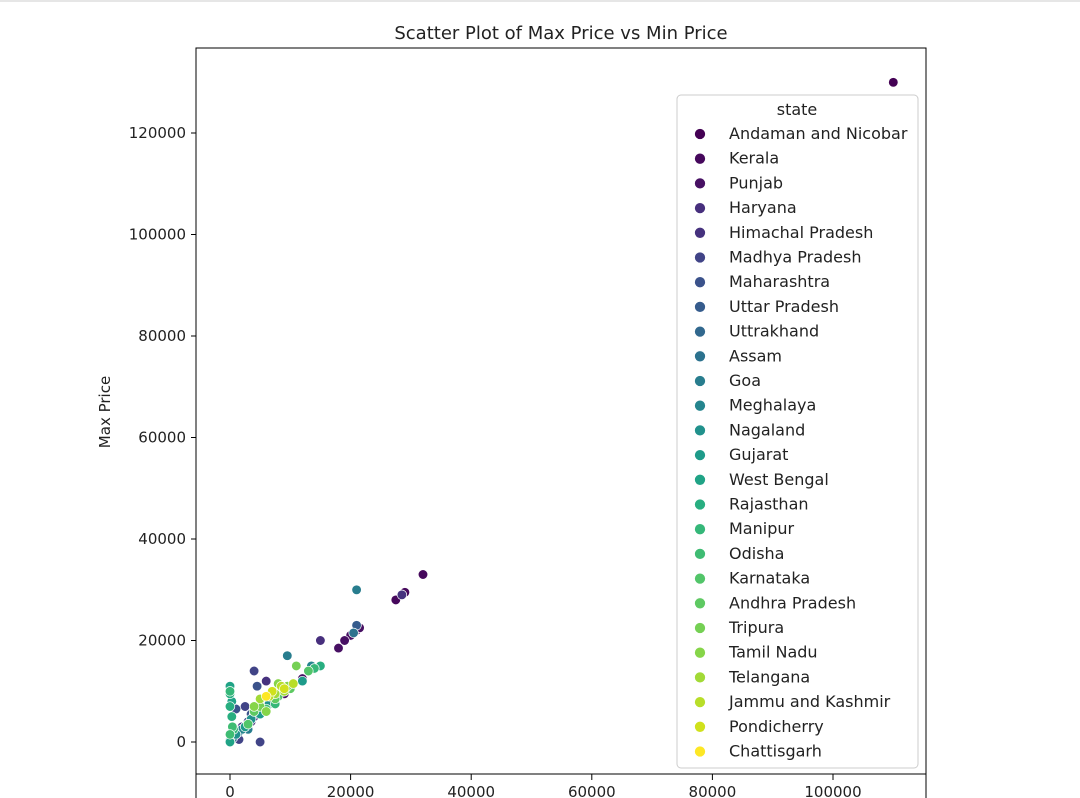 This screenshot has height=798, width=1080. Describe the element at coordinates (756, 182) in the screenshot. I see `legend-label: Punjab` at that location.